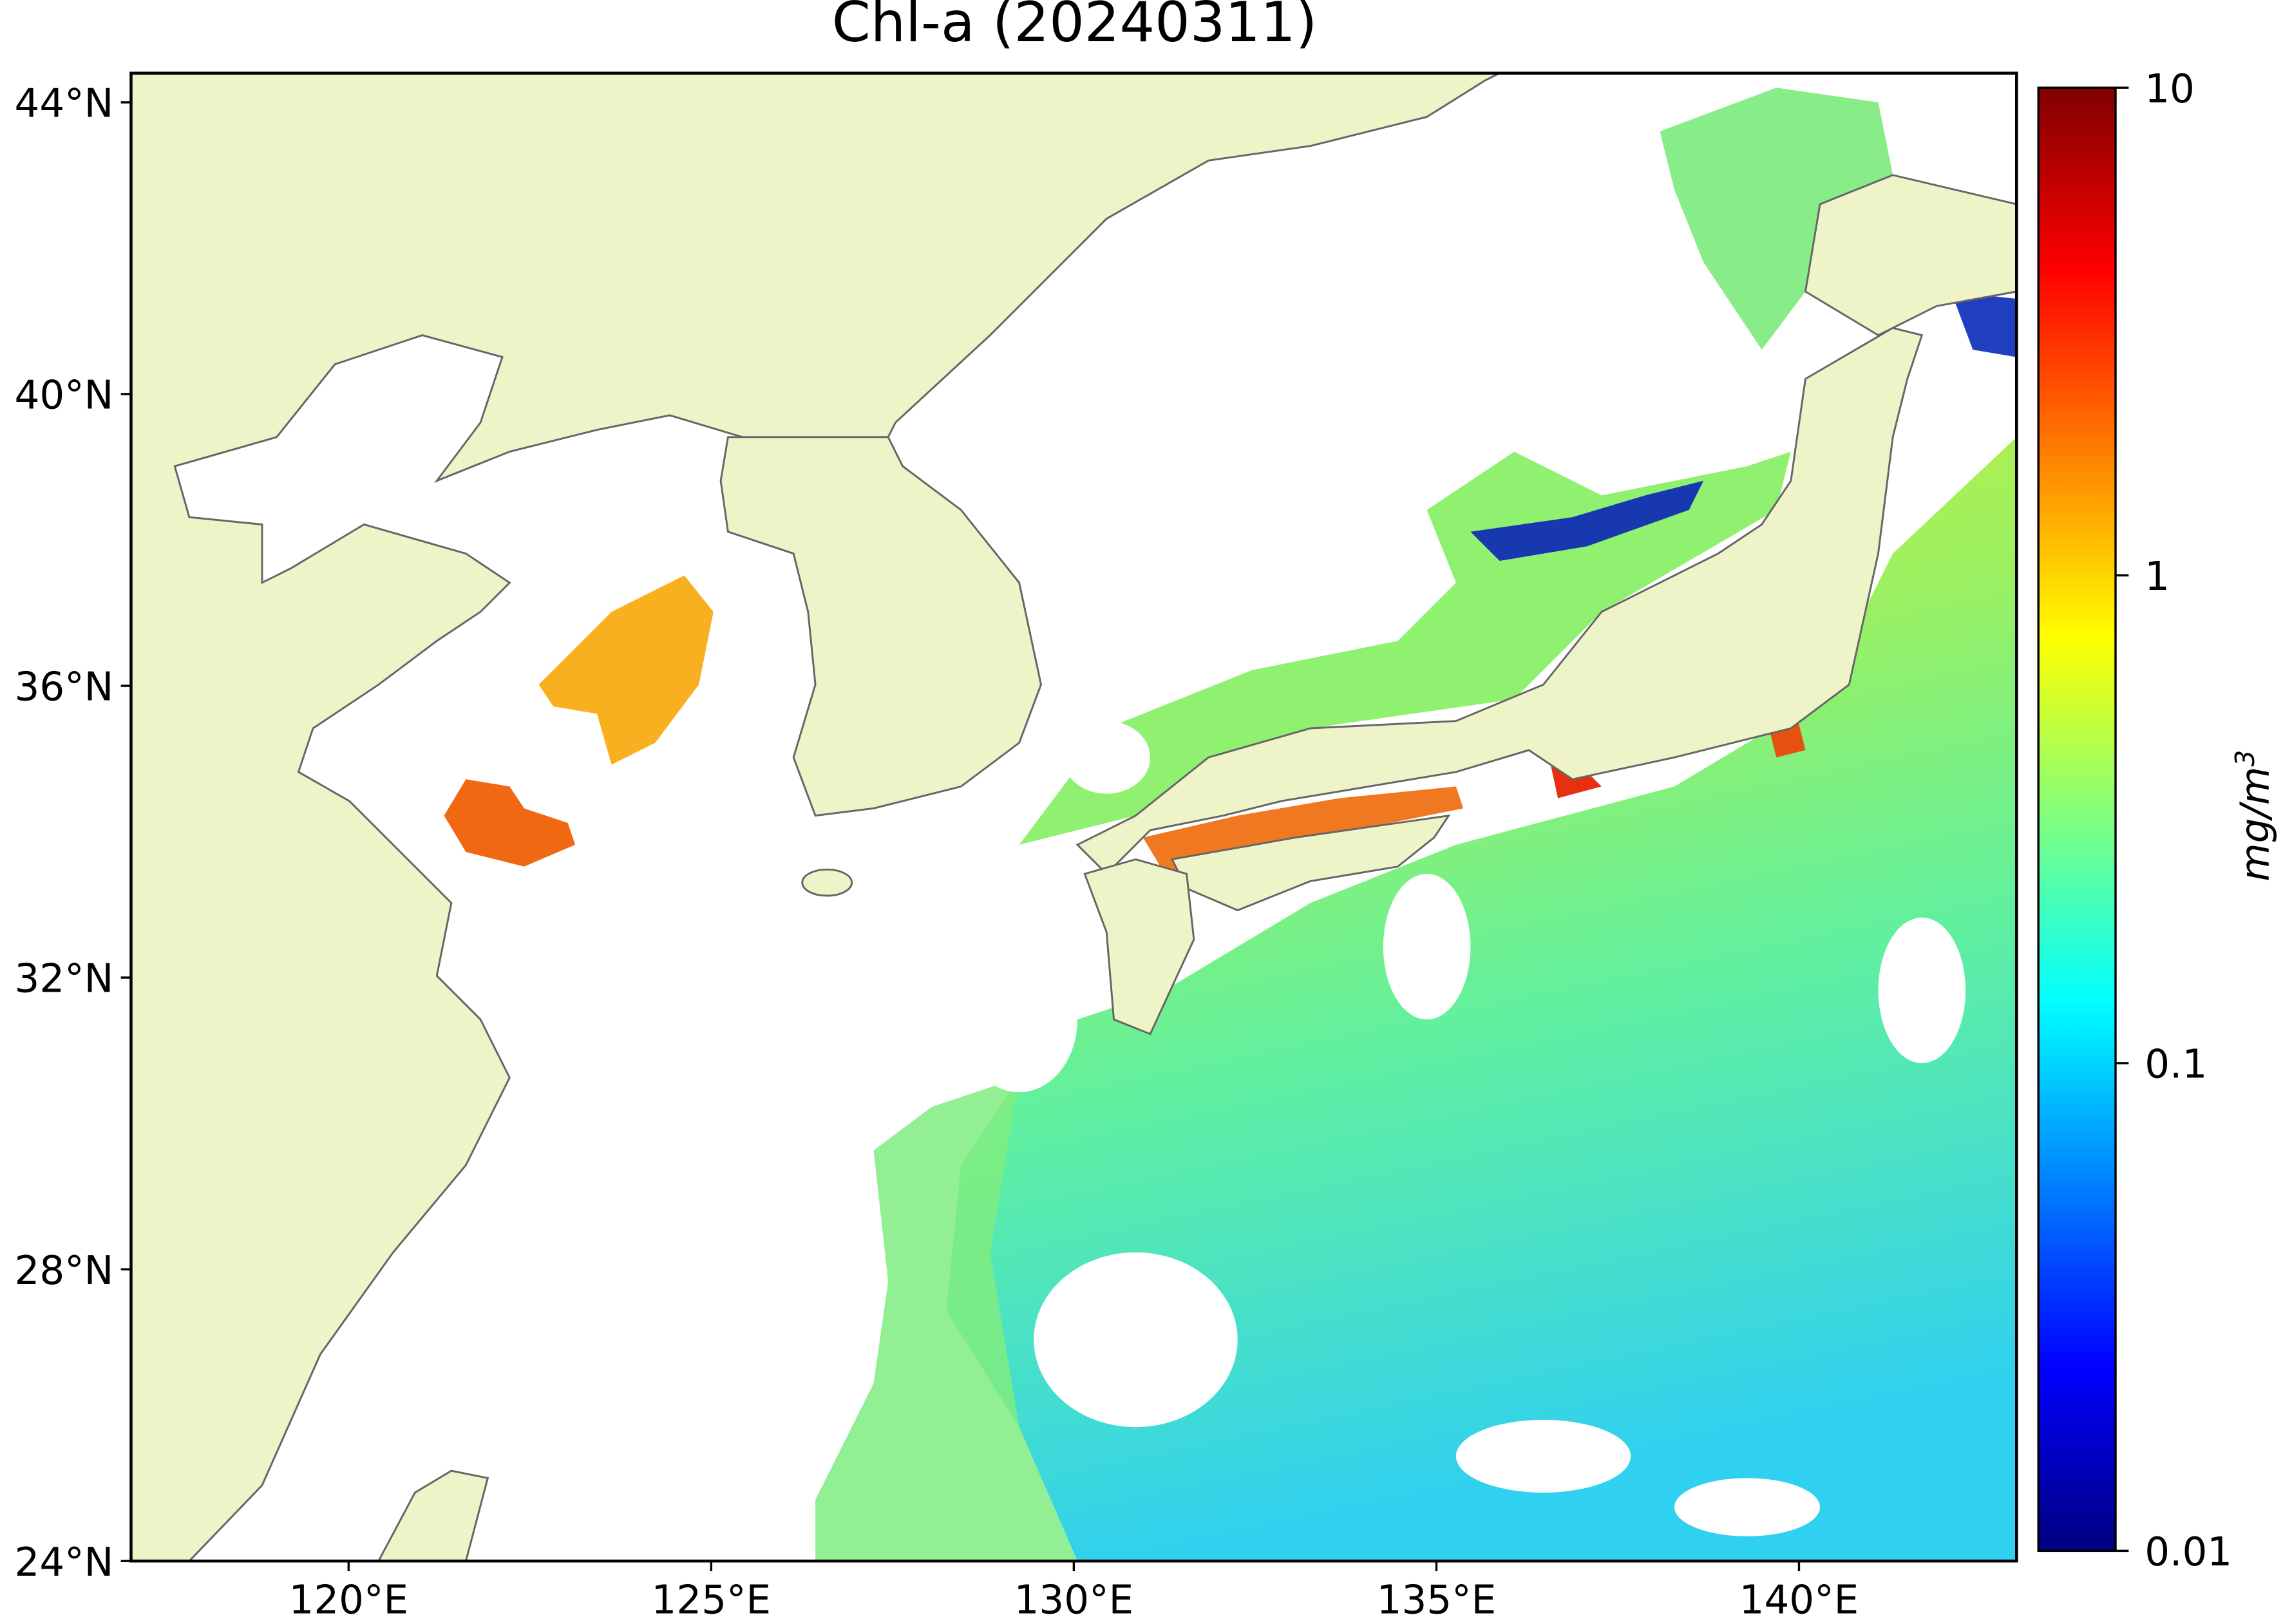 This screenshot has height=1624, width=2283. Describe the element at coordinates (1776, 219) in the screenshot. I see `chl-hokkaido` at that location.